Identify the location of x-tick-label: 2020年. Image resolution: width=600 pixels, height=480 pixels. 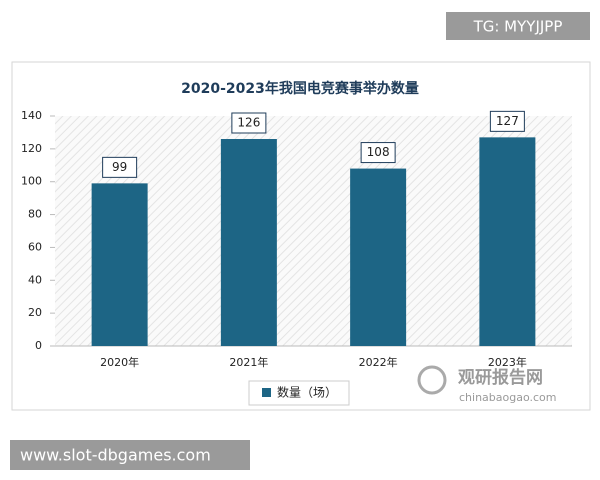
(119, 362).